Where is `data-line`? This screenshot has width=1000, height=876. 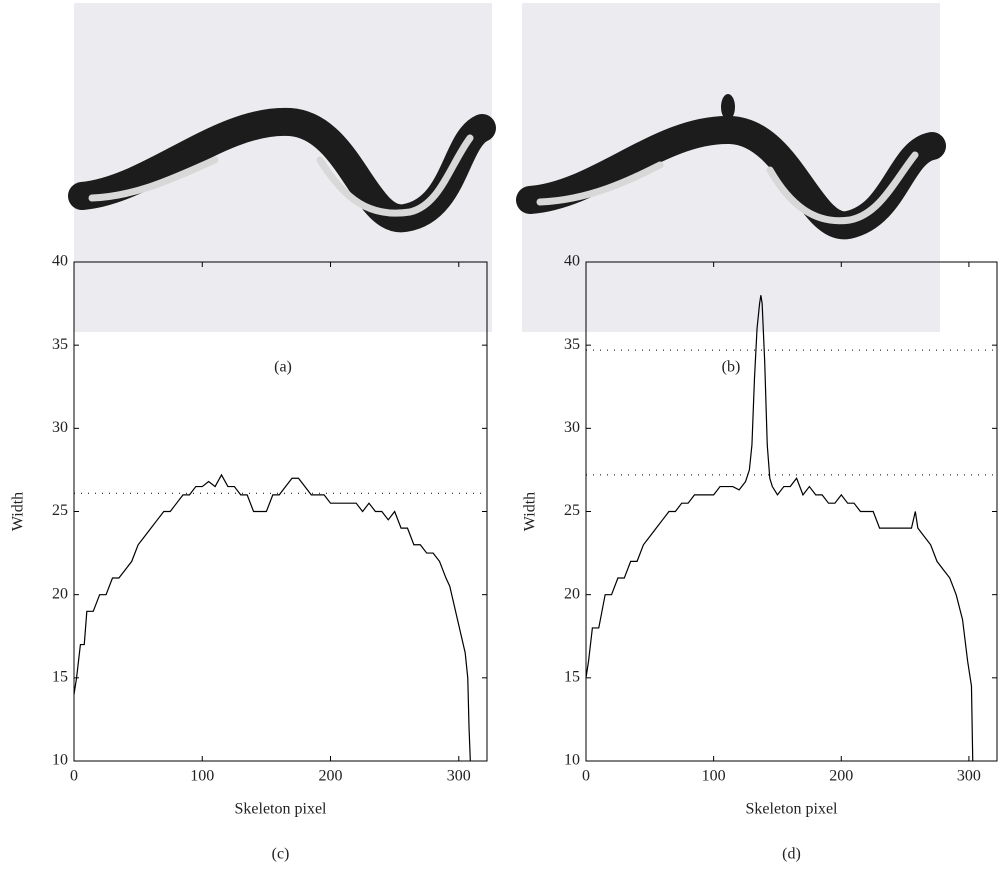 data-line is located at coordinates (272, 617).